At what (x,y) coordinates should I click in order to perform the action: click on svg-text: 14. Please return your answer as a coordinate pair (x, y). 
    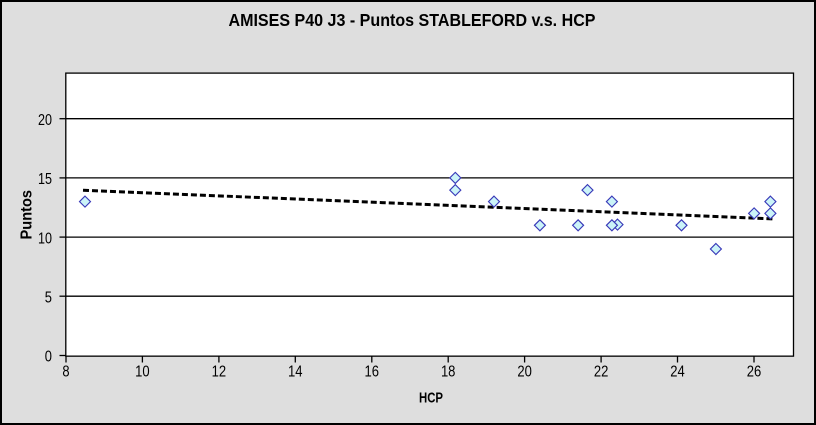
    Looking at the image, I should click on (295, 372).